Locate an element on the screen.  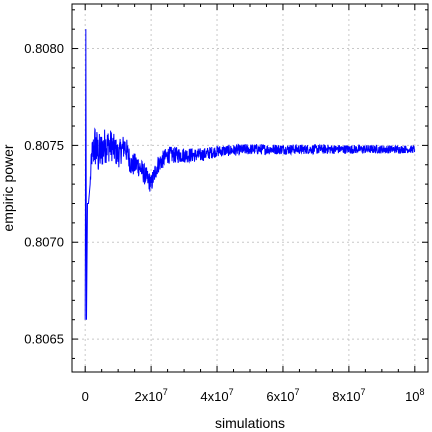
x-tick-label-base: 0 is located at coordinates (85, 396).